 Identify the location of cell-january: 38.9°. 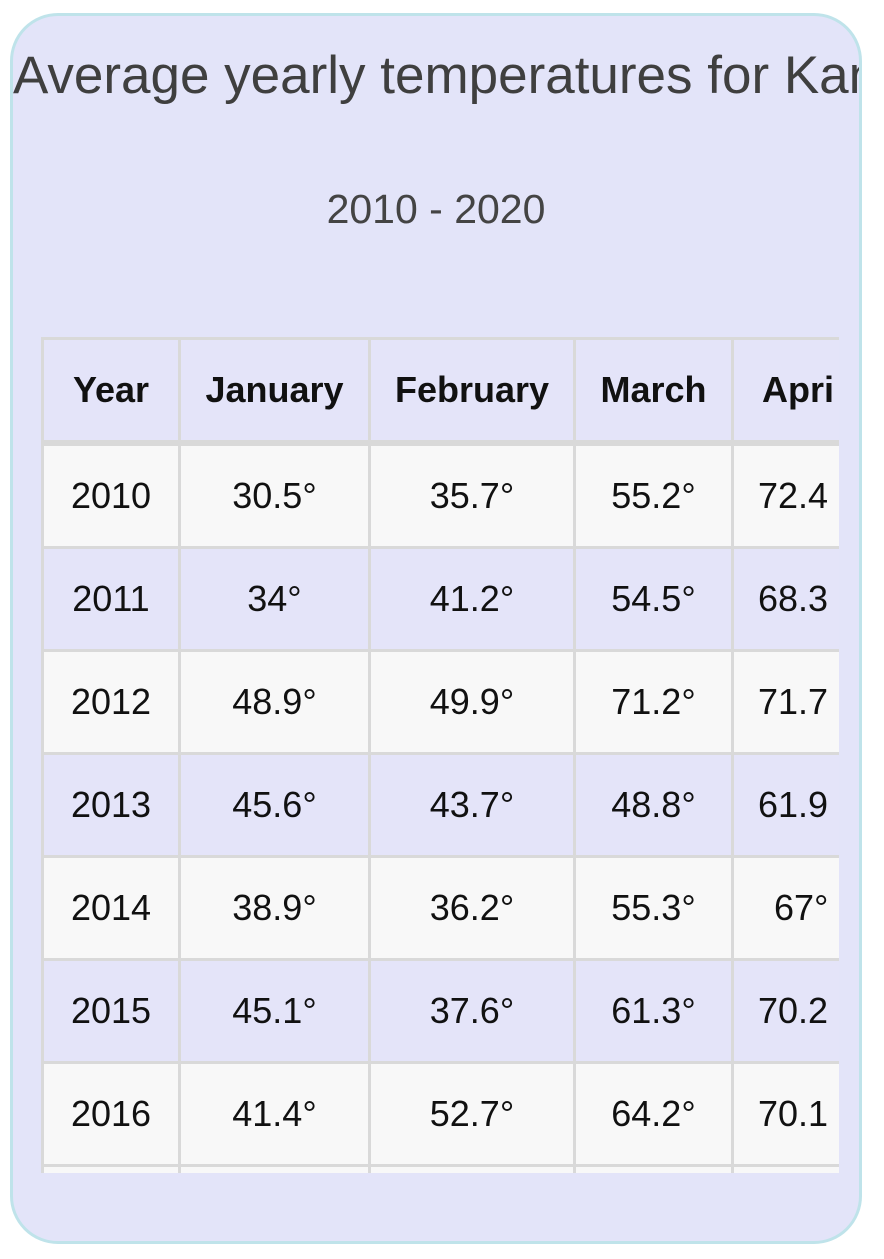
(274, 908).